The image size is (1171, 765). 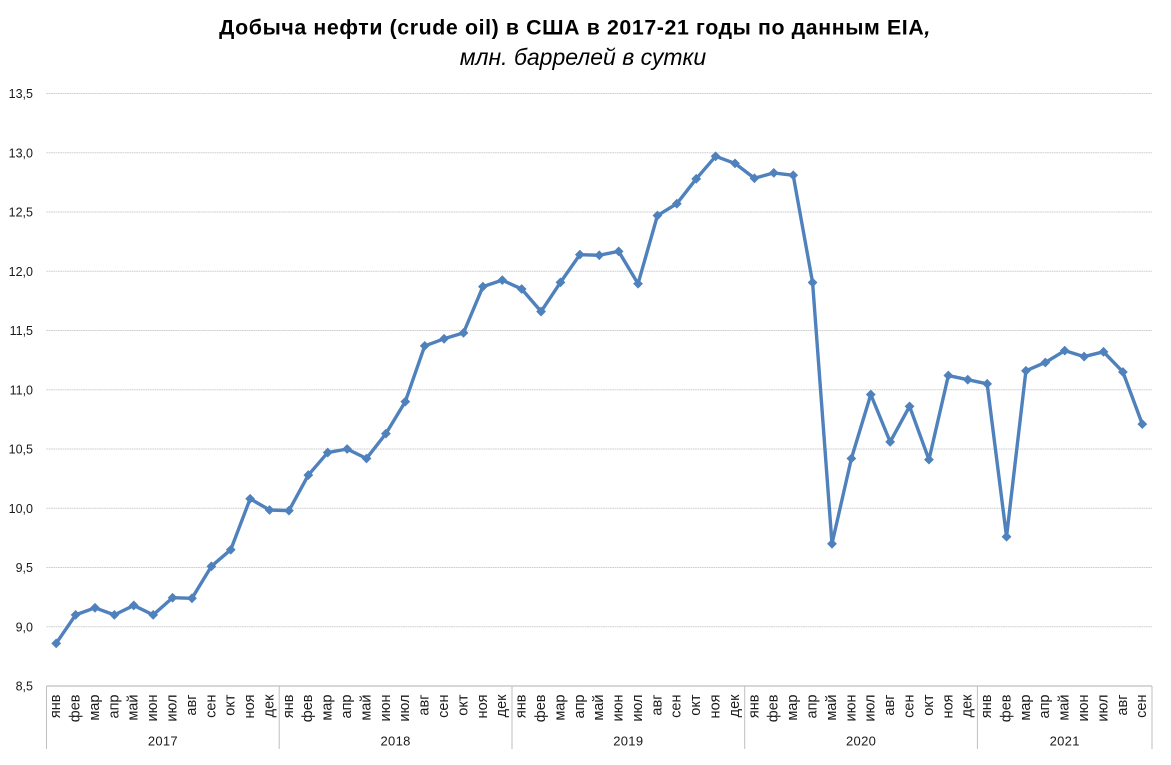 I want to click on svg-text: 12,0, so click(x=21, y=272).